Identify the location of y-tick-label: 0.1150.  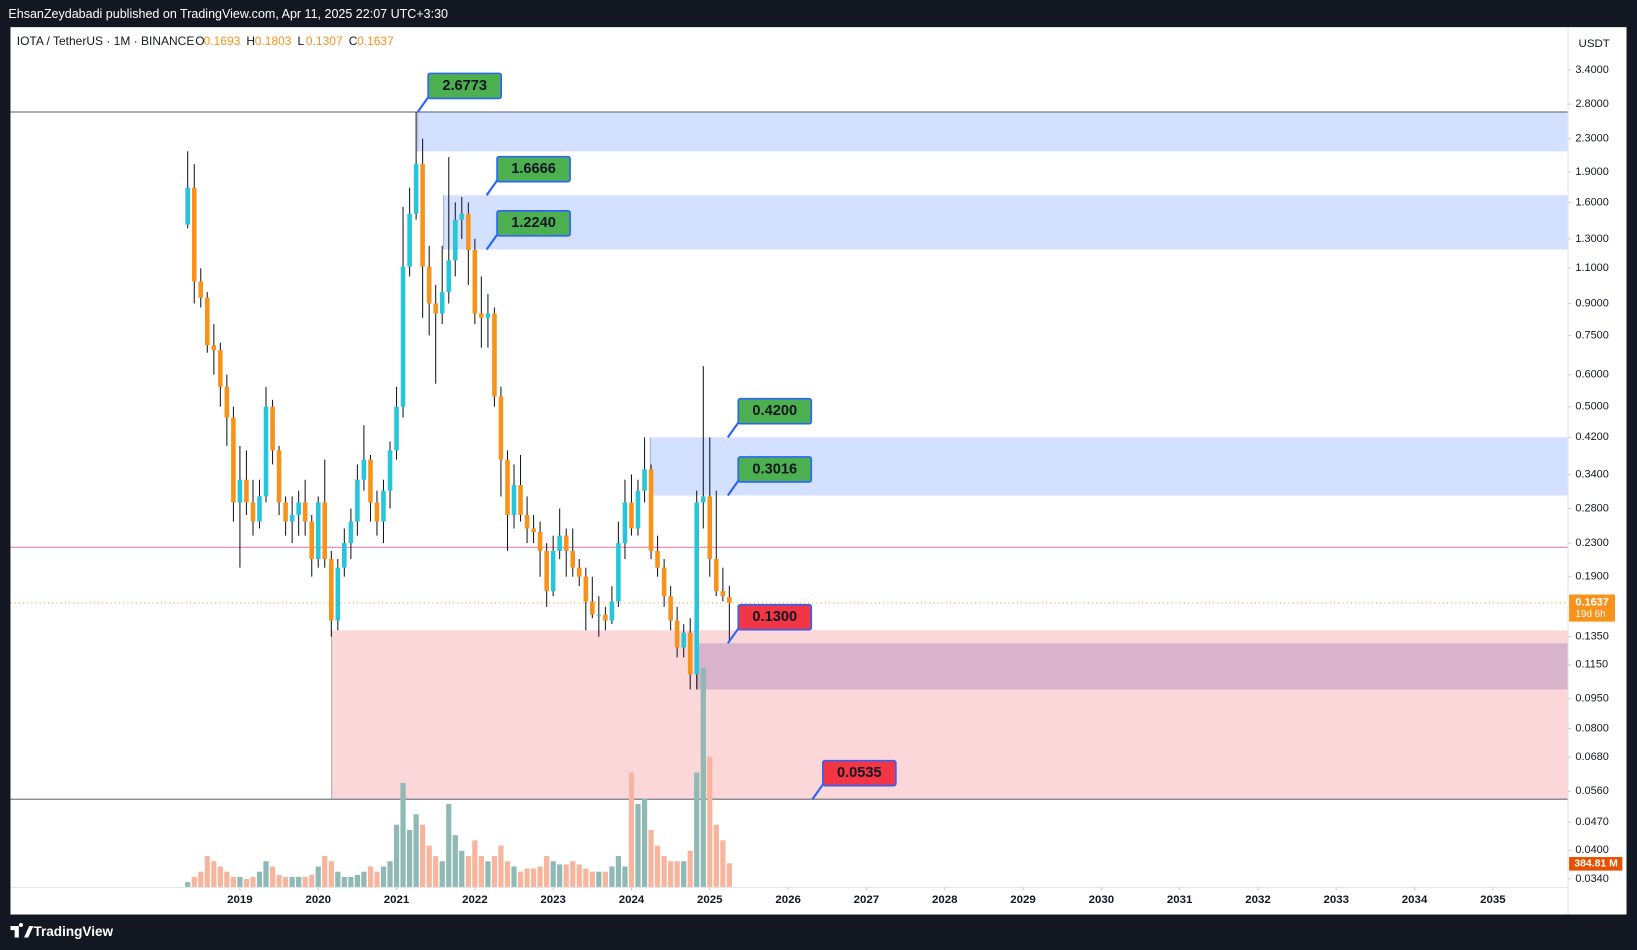
(1591, 665).